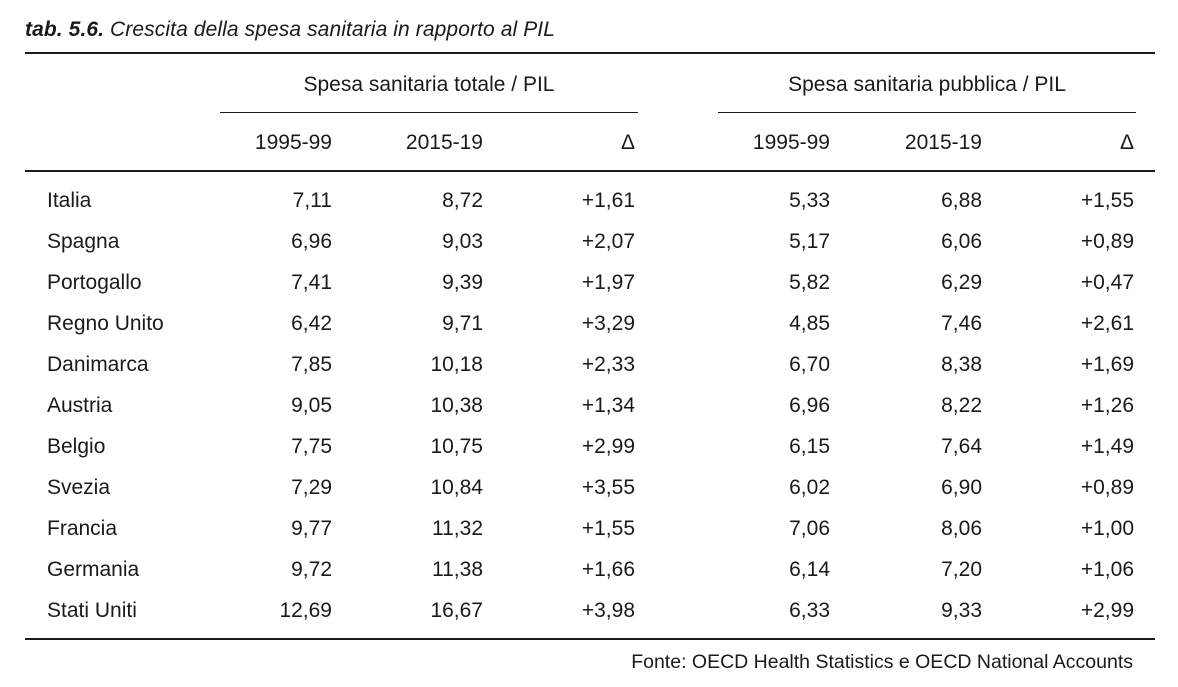 The image size is (1178, 687). What do you see at coordinates (462, 241) in the screenshot?
I see `cell-total-2015: 9,03` at bounding box center [462, 241].